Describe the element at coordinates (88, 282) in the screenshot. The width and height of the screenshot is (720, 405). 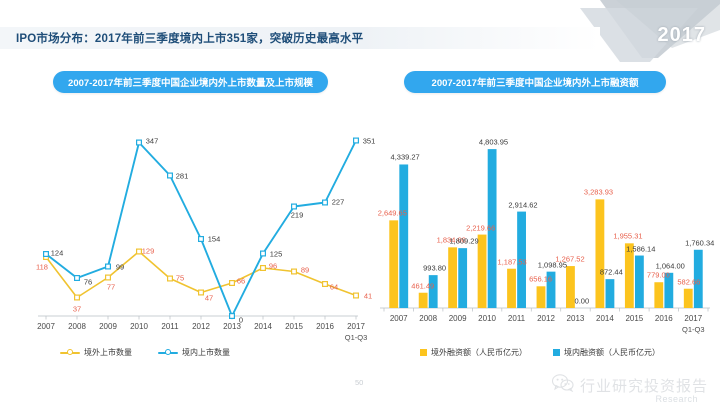
I see `line-value-domestic-2008: 76` at that location.